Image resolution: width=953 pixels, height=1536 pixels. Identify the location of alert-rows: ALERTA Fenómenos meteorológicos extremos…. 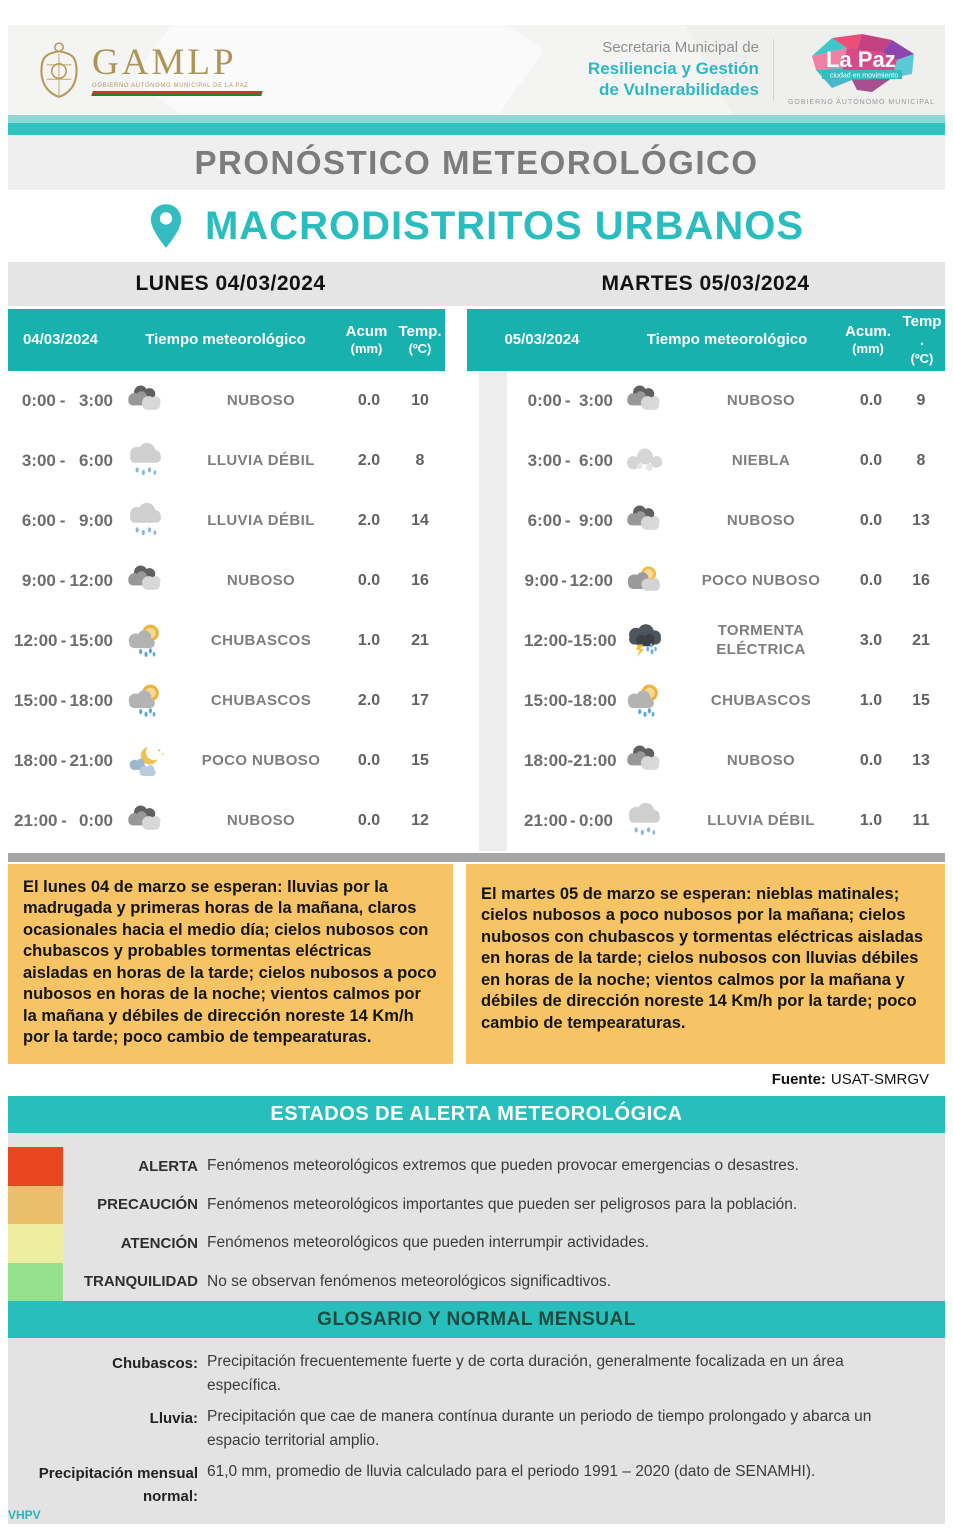
(476, 1224).